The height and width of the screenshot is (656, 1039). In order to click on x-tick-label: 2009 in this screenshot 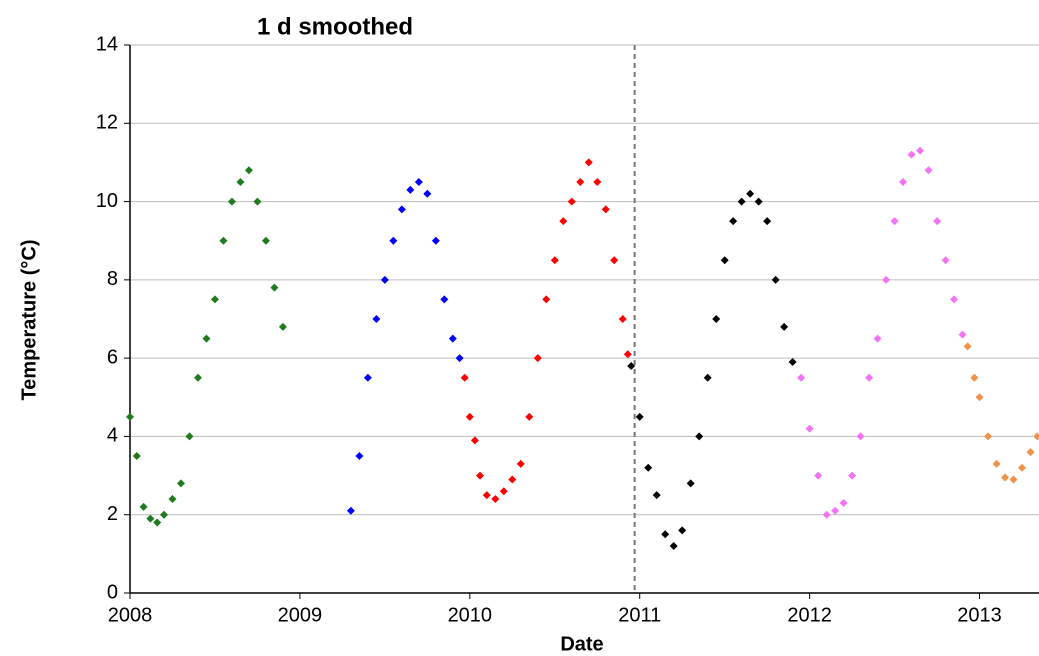, I will do `click(300, 615)`.